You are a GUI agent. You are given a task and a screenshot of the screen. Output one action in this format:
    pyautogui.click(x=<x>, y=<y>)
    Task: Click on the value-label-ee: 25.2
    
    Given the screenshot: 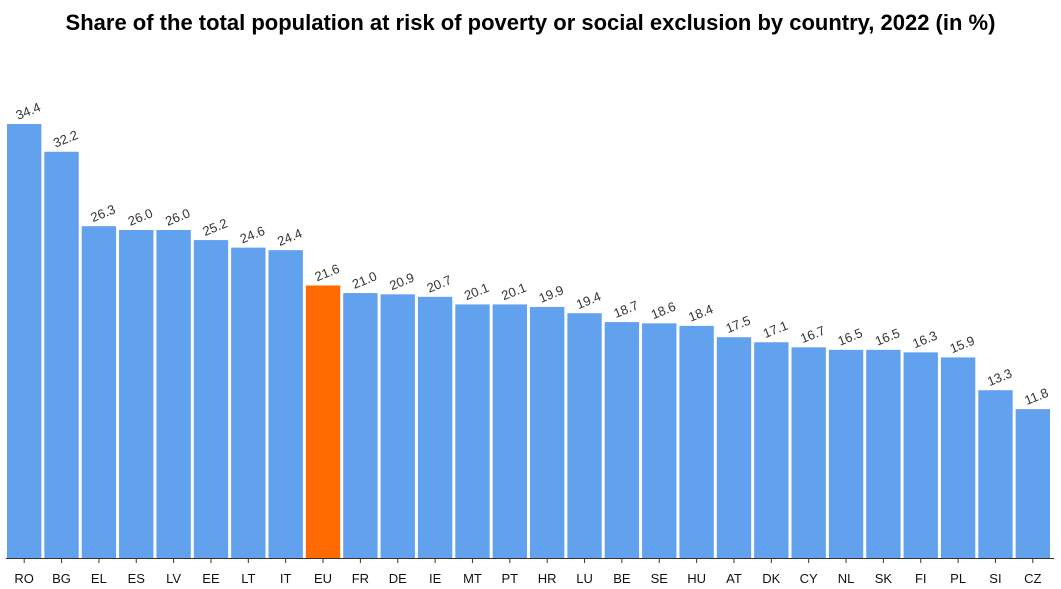 What is the action you would take?
    pyautogui.click(x=214, y=226)
    